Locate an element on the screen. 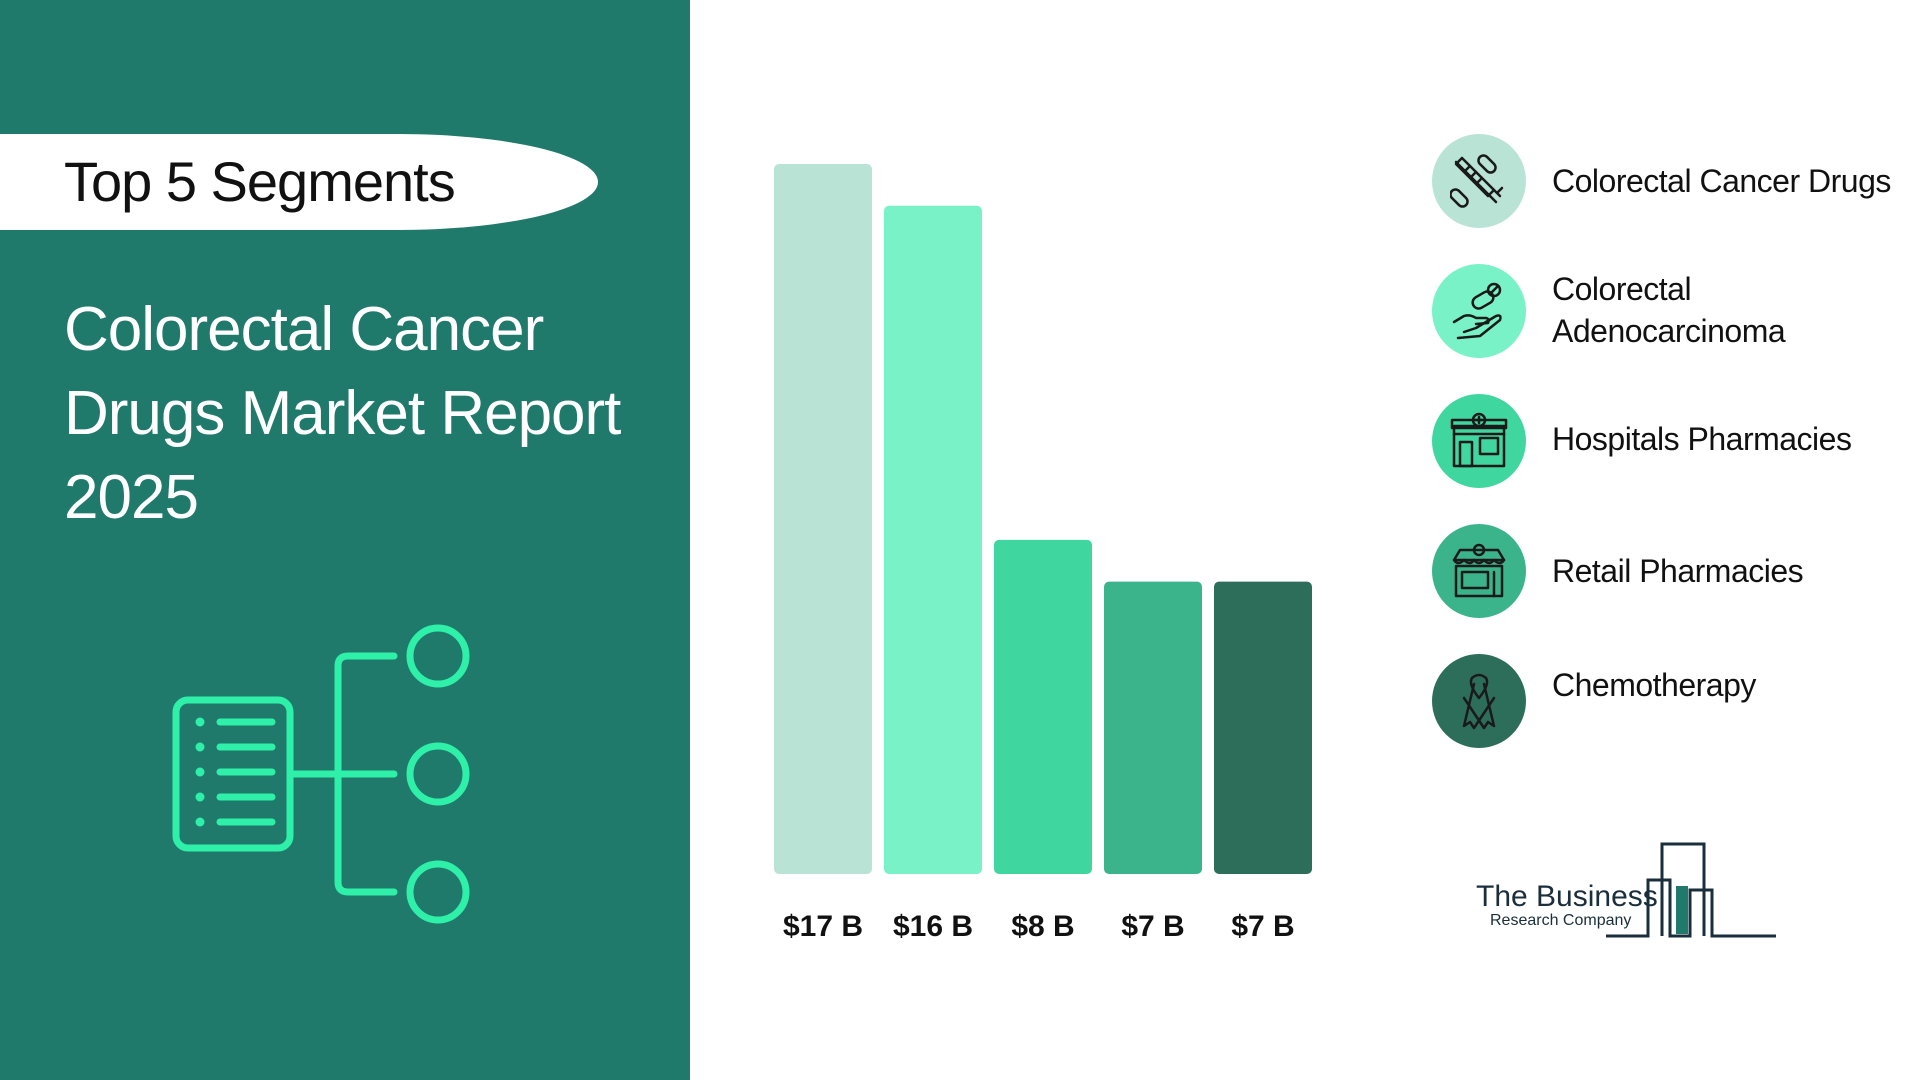 The image size is (1920, 1080). awareness-ribbon-icon is located at coordinates (1479, 701).